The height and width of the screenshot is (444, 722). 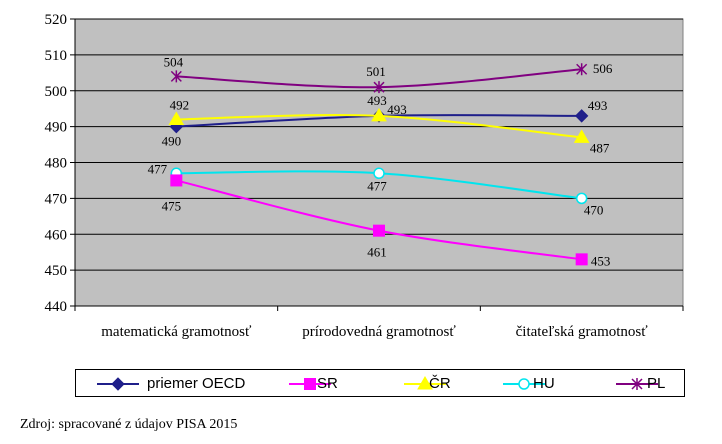 What do you see at coordinates (603, 68) in the screenshot?
I see `data-label: 506` at bounding box center [603, 68].